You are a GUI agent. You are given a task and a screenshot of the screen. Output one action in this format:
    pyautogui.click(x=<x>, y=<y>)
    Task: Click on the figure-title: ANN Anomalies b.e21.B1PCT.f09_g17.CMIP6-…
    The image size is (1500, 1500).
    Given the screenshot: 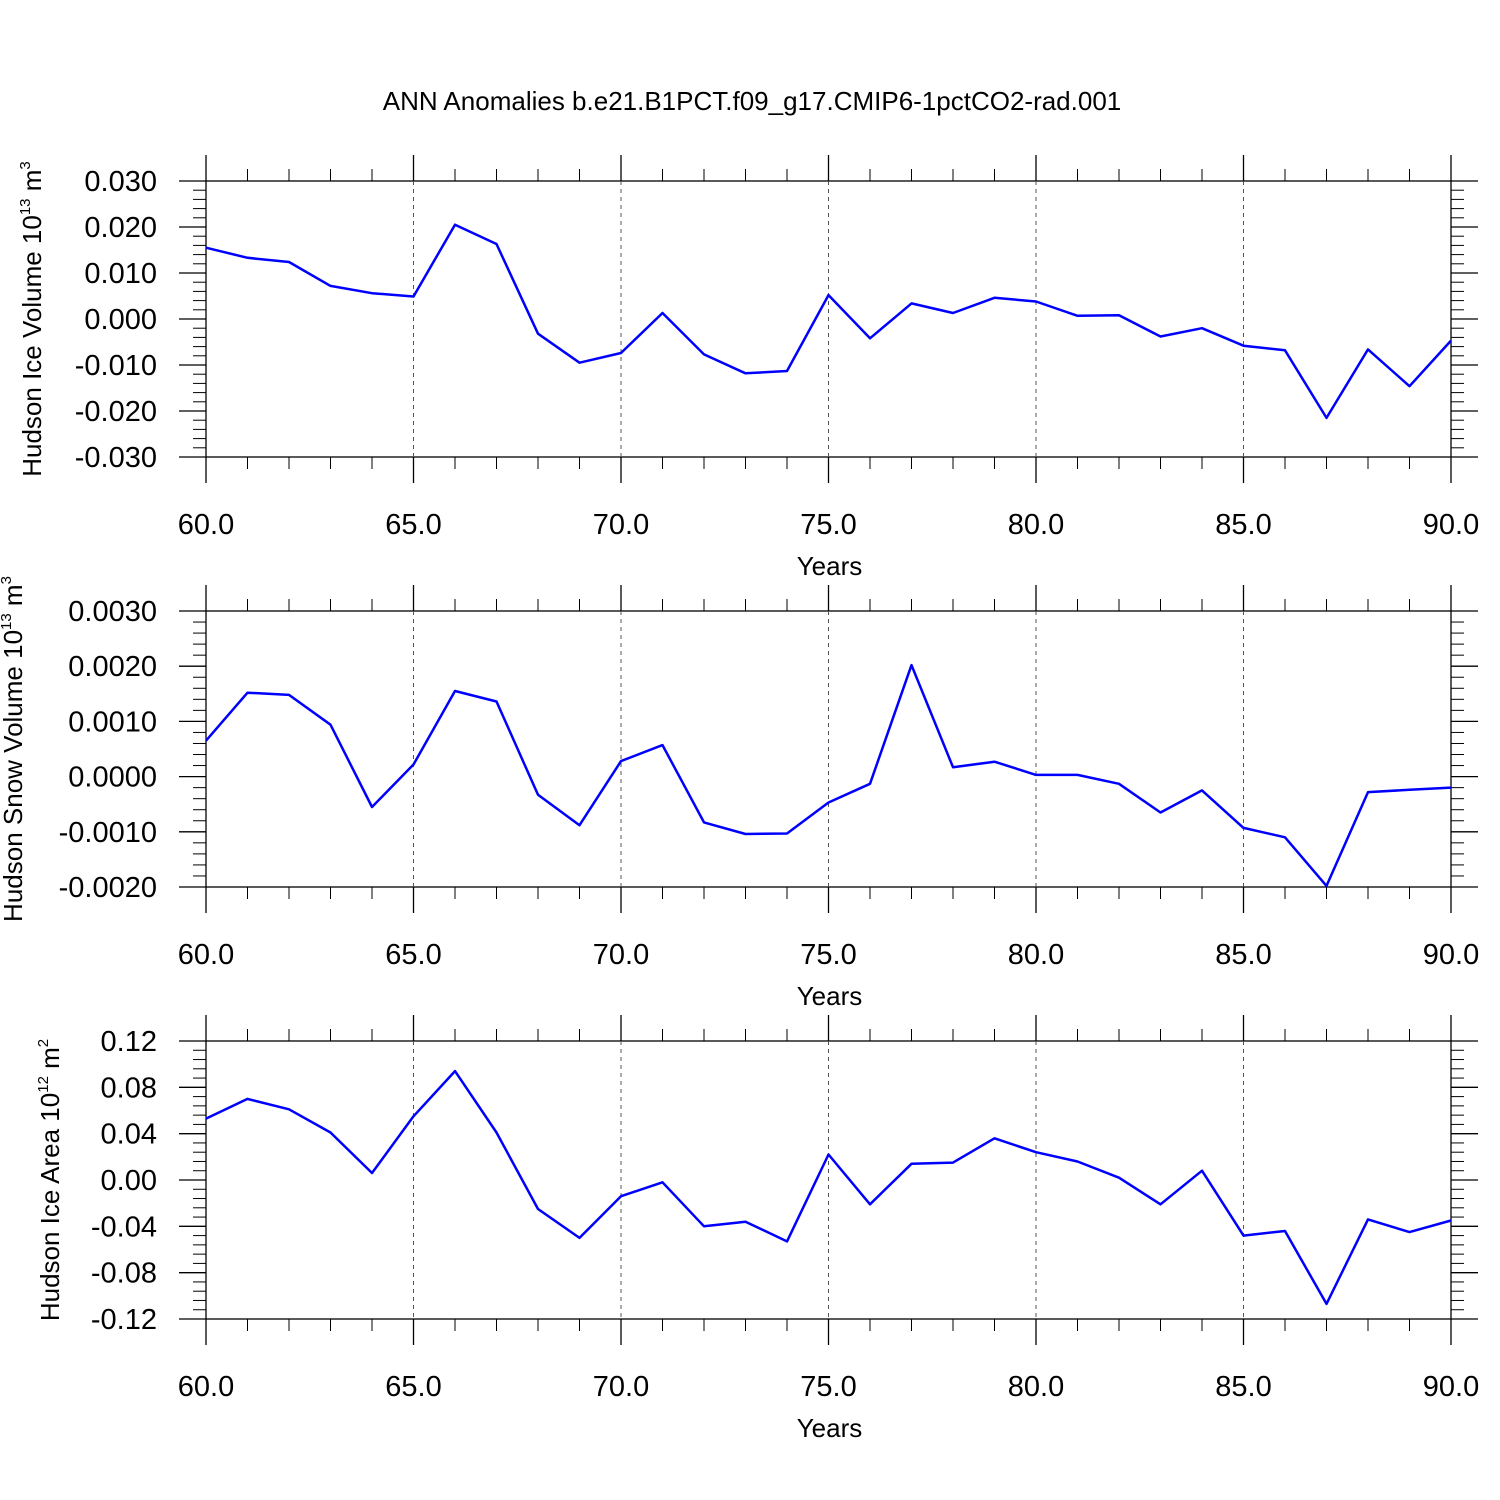 What is the action you would take?
    pyautogui.click(x=752, y=101)
    